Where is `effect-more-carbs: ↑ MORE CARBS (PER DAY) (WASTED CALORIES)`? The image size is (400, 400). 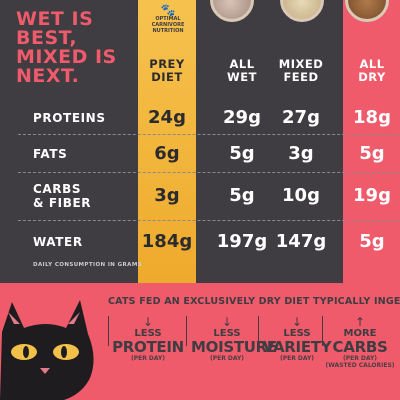 effect-more-carbs: ↑ MORE CARBS (PER DAY) (WASTED CALORIES) is located at coordinates (360, 342).